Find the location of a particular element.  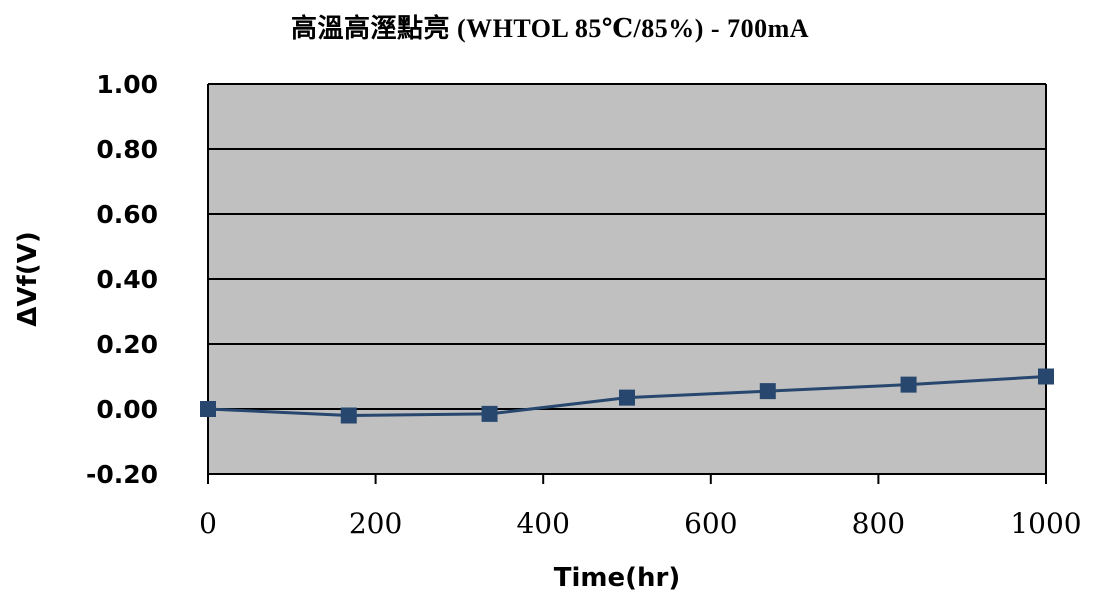

y-tick-label: 0.00 is located at coordinates (127, 409).